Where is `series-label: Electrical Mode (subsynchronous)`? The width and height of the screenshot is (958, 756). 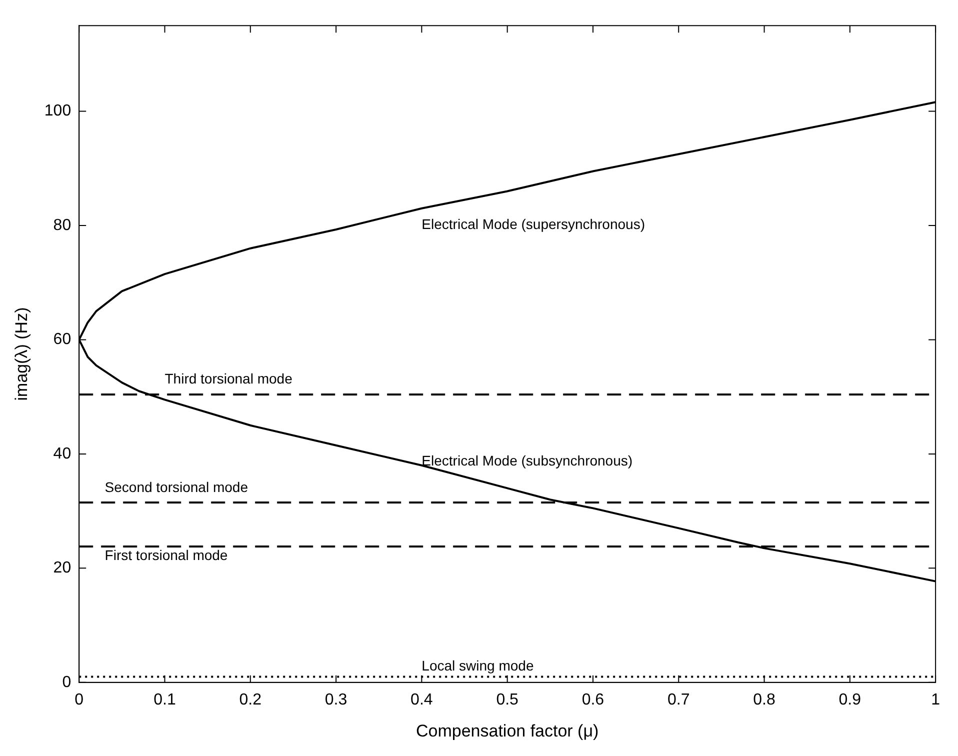 series-label: Electrical Mode (subsynchronous) is located at coordinates (527, 460).